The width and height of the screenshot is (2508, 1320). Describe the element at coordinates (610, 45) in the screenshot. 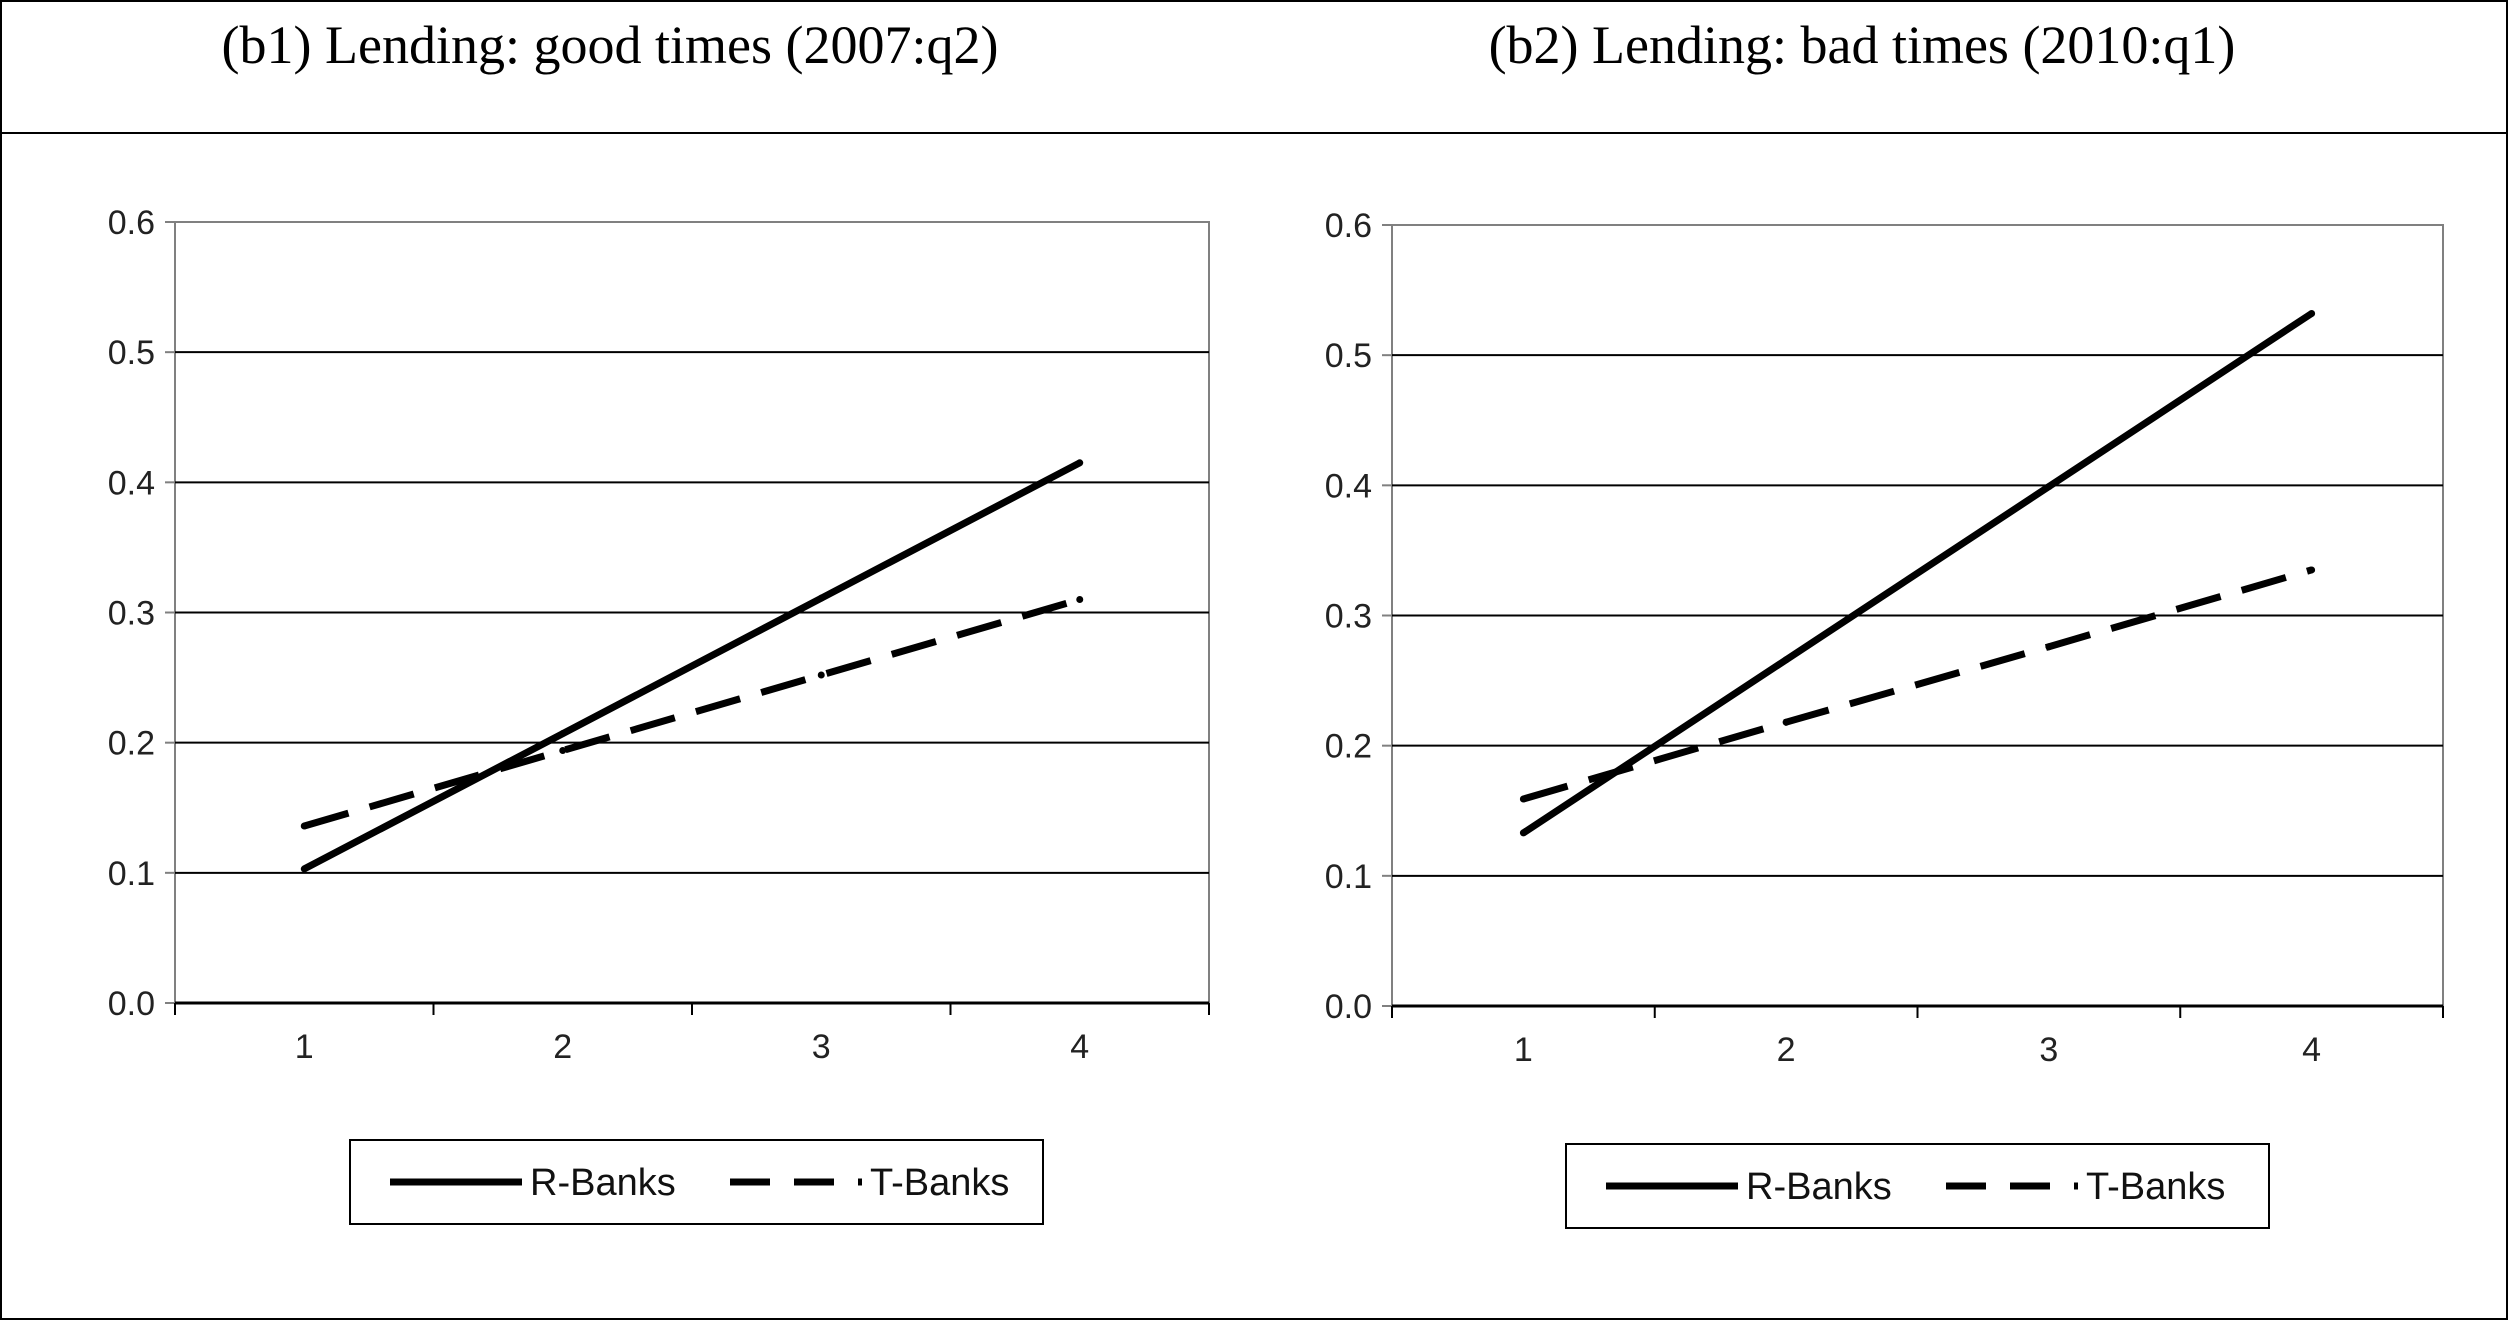

I see `panel-title-b1: (b1) Lending: good times (2007:q2)` at that location.